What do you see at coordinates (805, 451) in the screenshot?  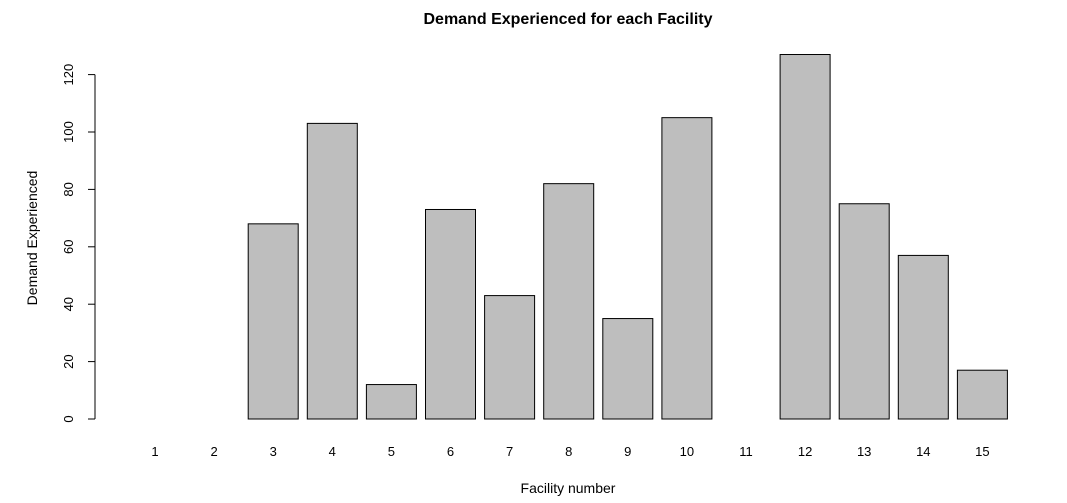 I see `x-tick-label: 12` at bounding box center [805, 451].